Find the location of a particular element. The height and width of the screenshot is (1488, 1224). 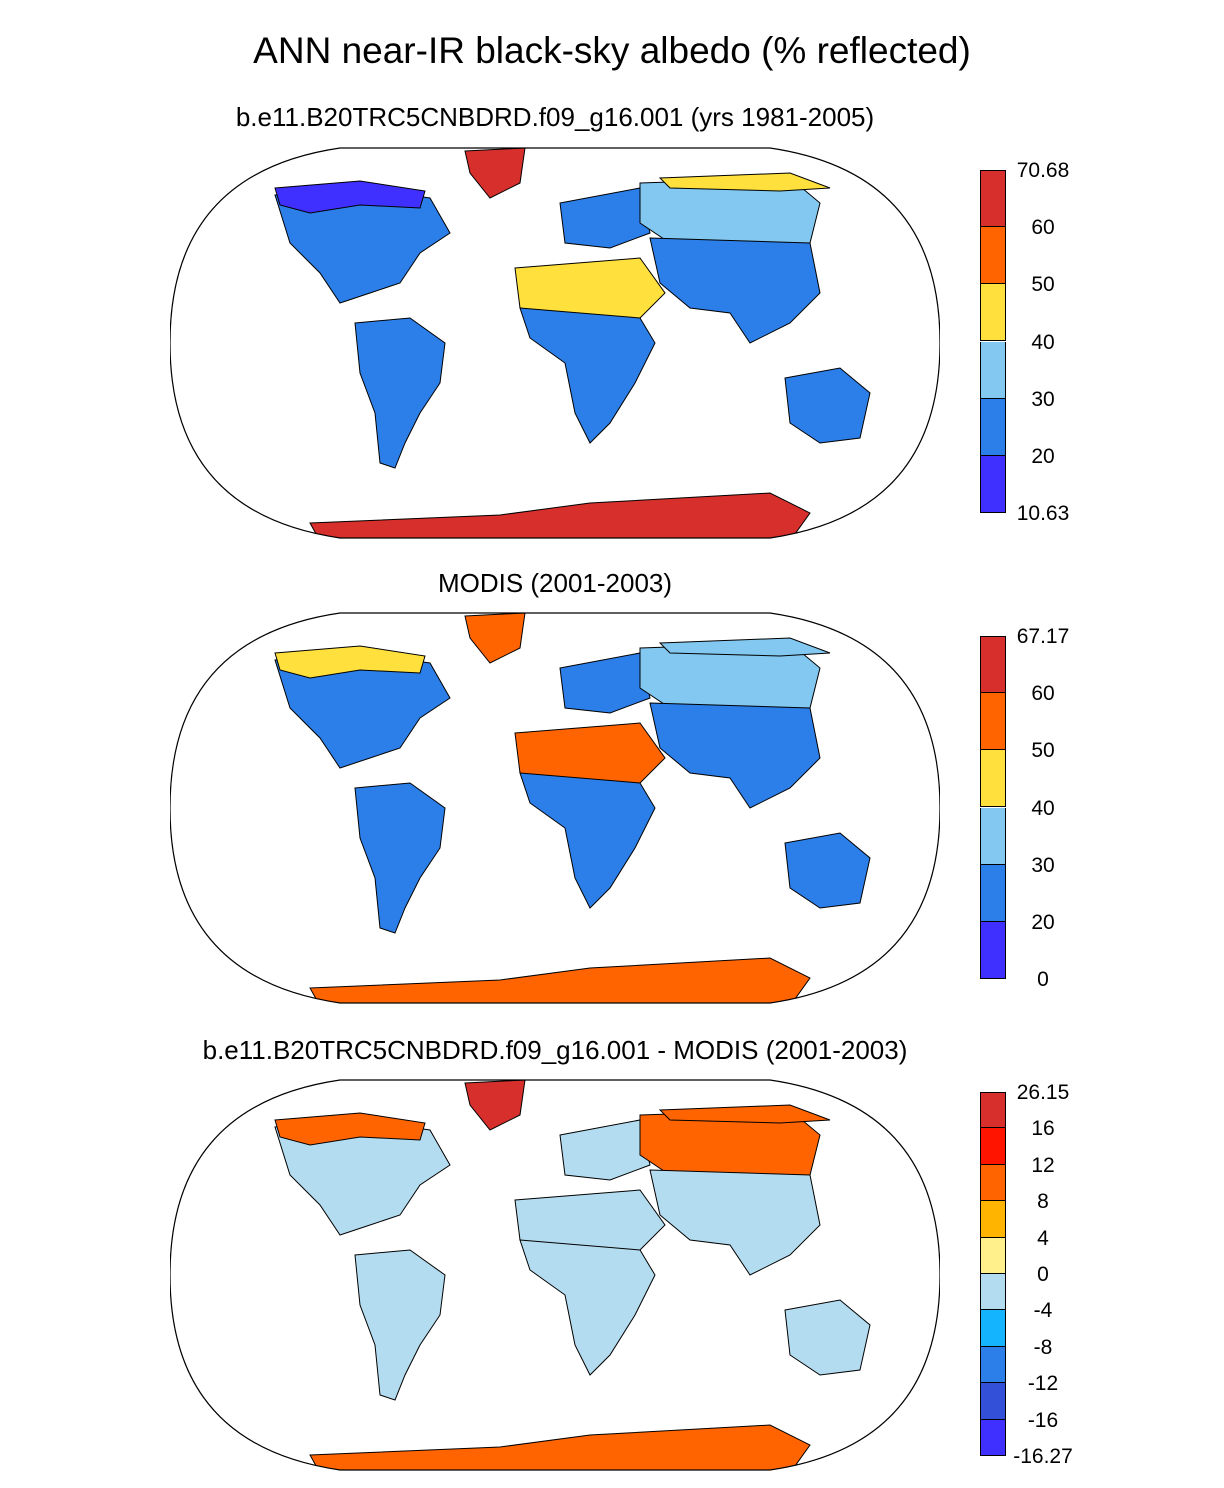

colorbar-tick-label: 70.68 is located at coordinates (1043, 170).